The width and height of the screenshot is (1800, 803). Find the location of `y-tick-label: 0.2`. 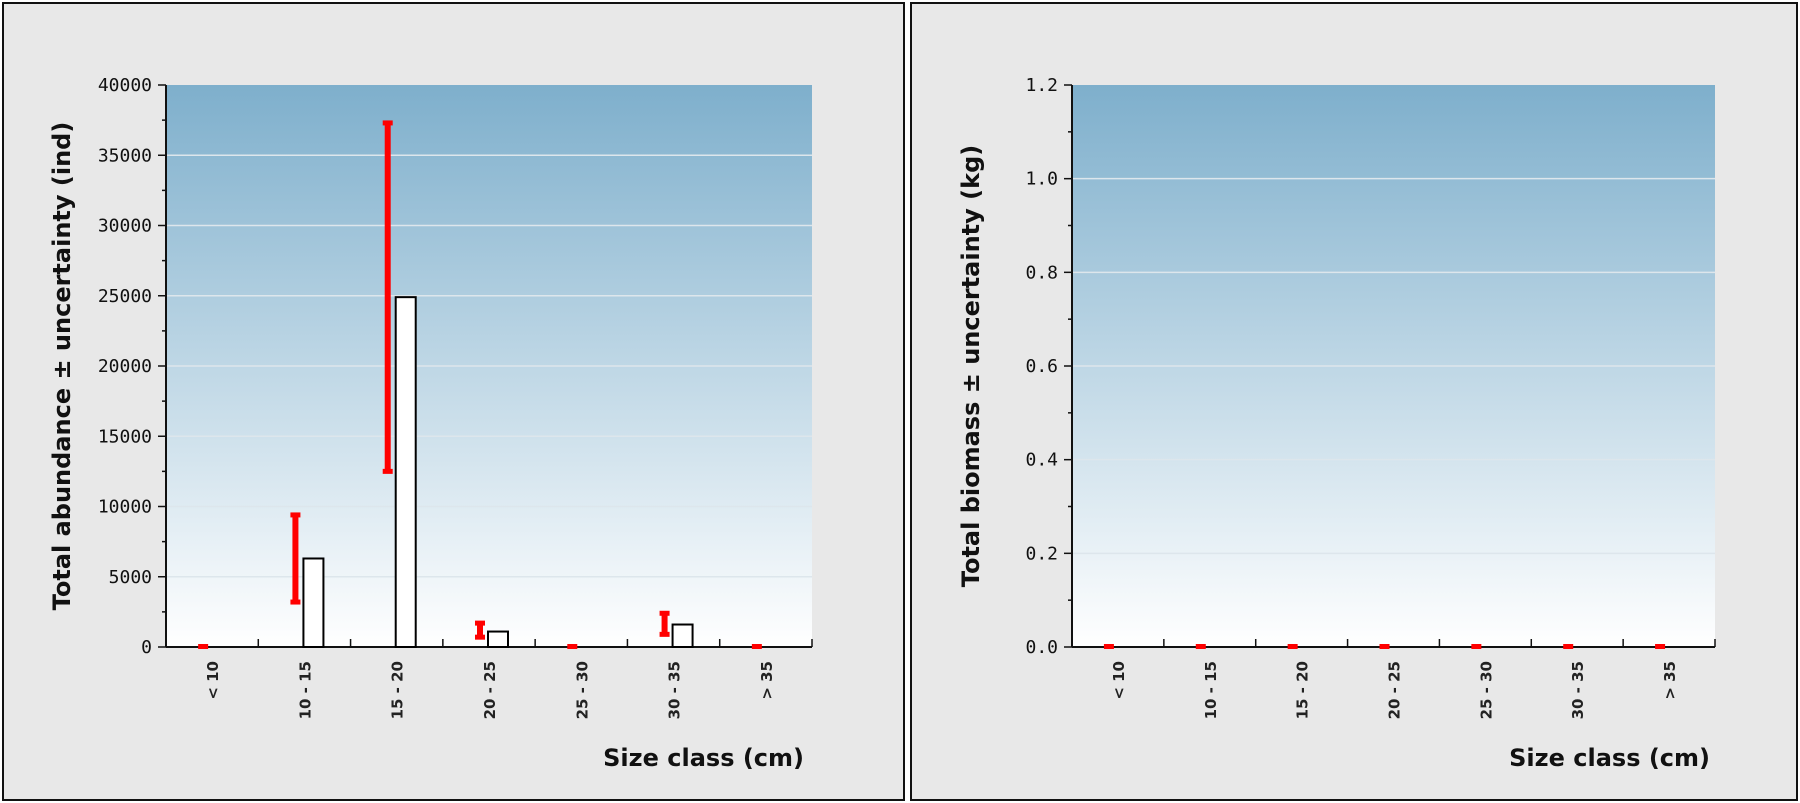

y-tick-label: 0.2 is located at coordinates (1041, 553).